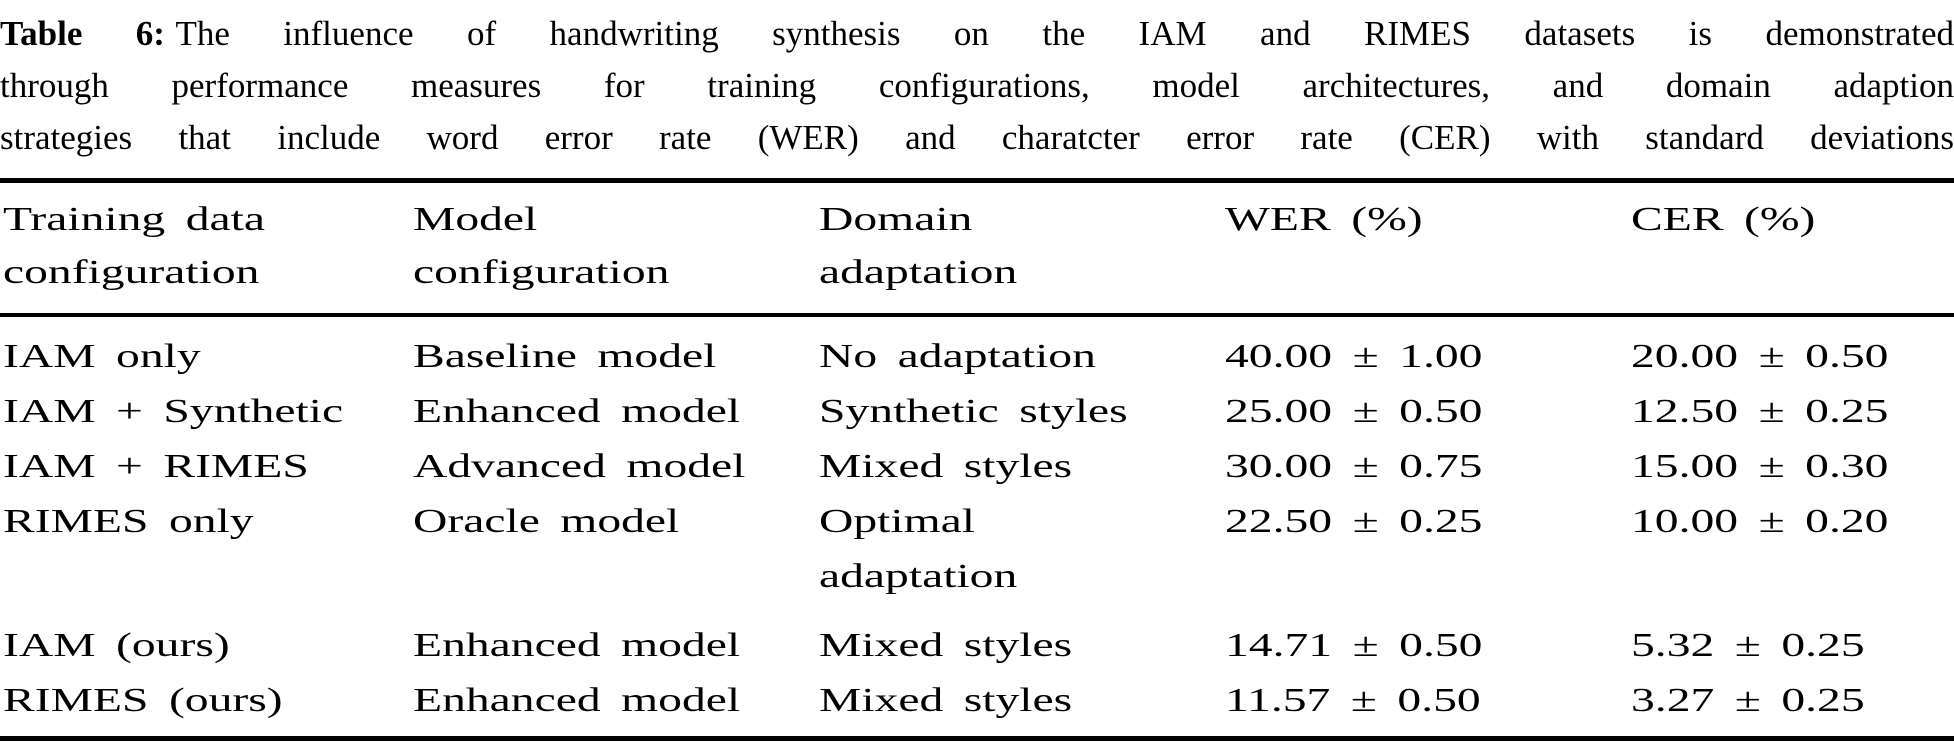 The height and width of the screenshot is (750, 1954). I want to click on cell-text: 14.71 ± 0.50, so click(1354, 645).